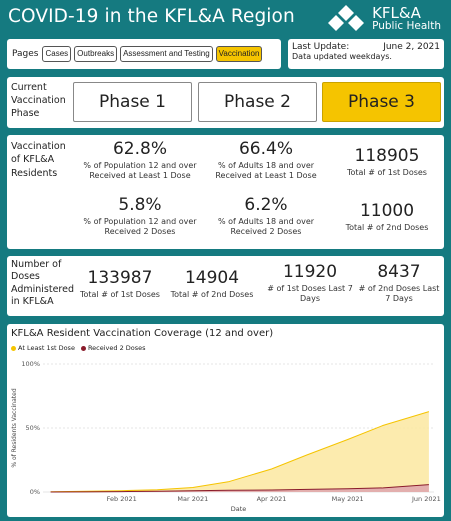  I want to click on line-first-dose, so click(240, 452).